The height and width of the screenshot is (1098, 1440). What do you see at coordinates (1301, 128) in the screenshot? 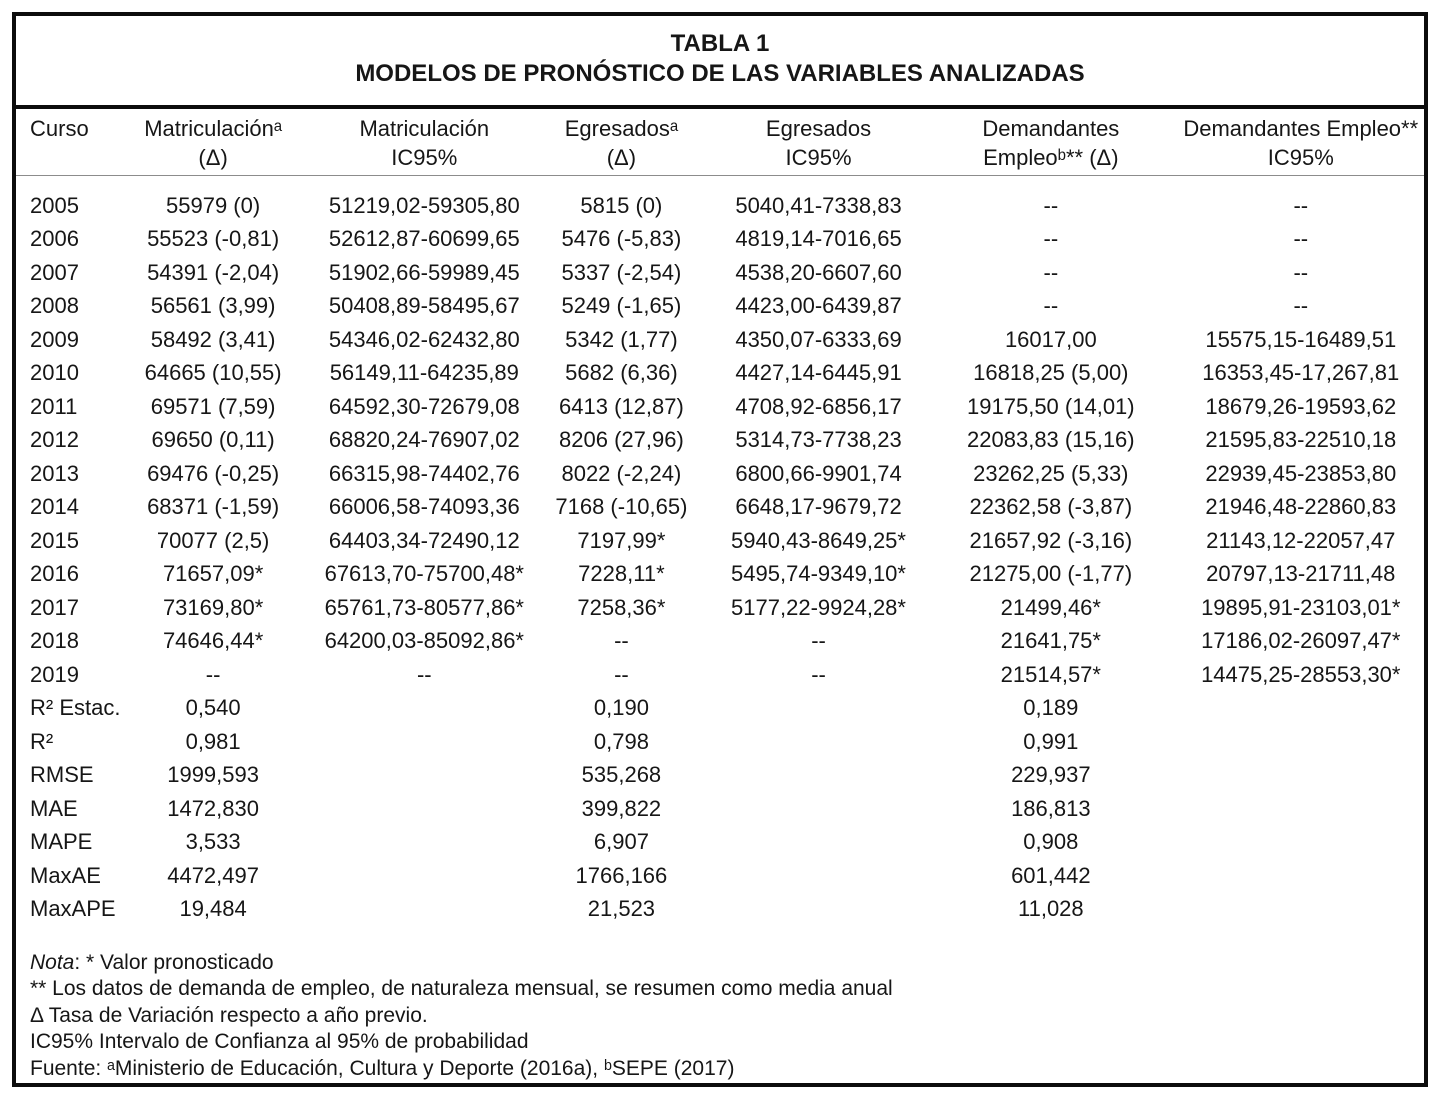
I see `col-header-line: Demandantes Empleo**` at bounding box center [1301, 128].